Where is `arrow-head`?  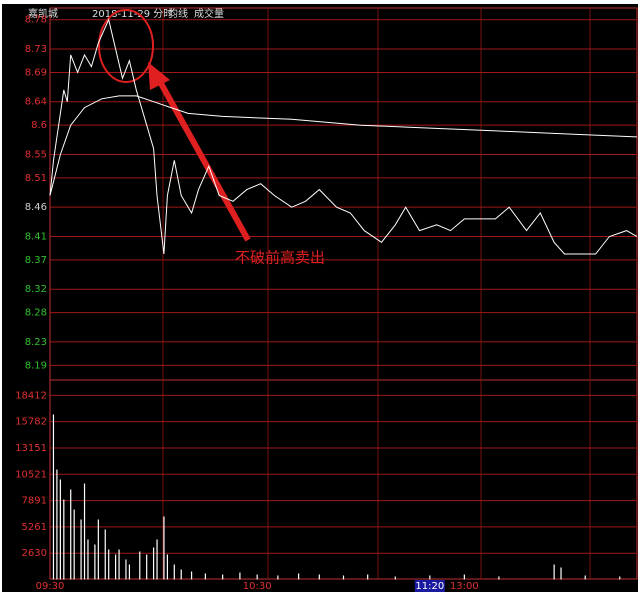
arrow-head is located at coordinates (159, 76).